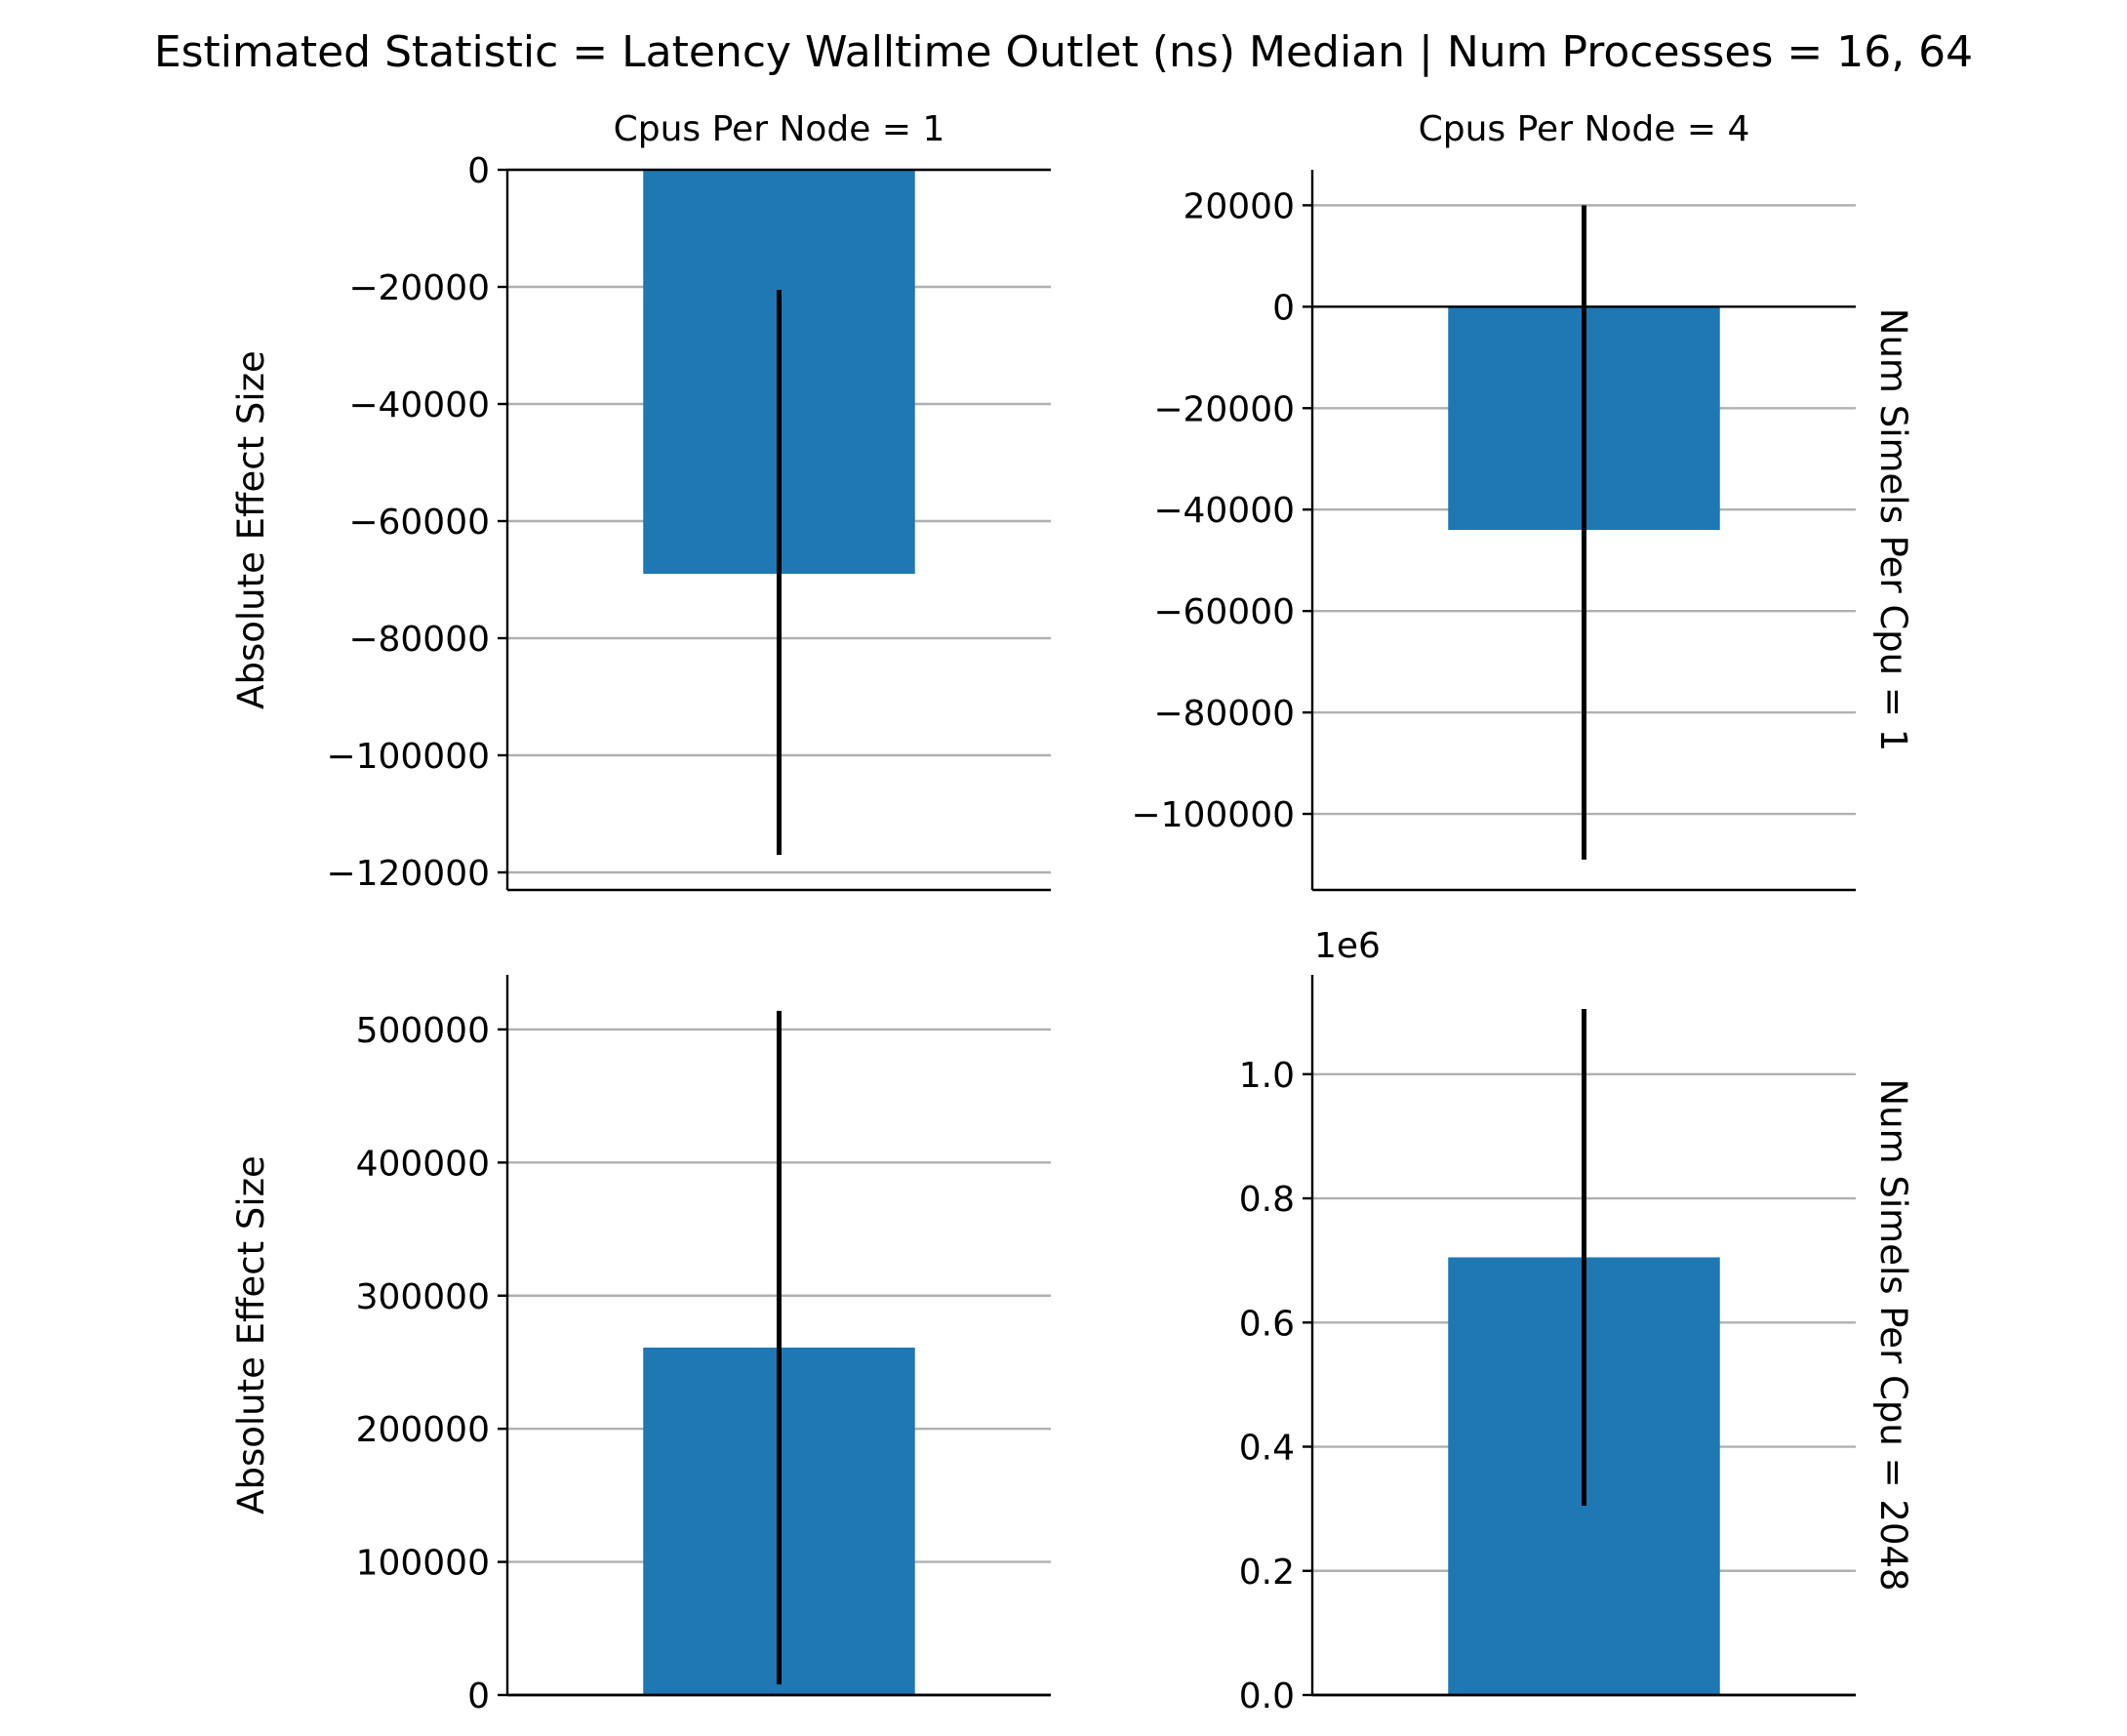  I want to click on y-tick-label: 0.8, so click(1267, 1200).